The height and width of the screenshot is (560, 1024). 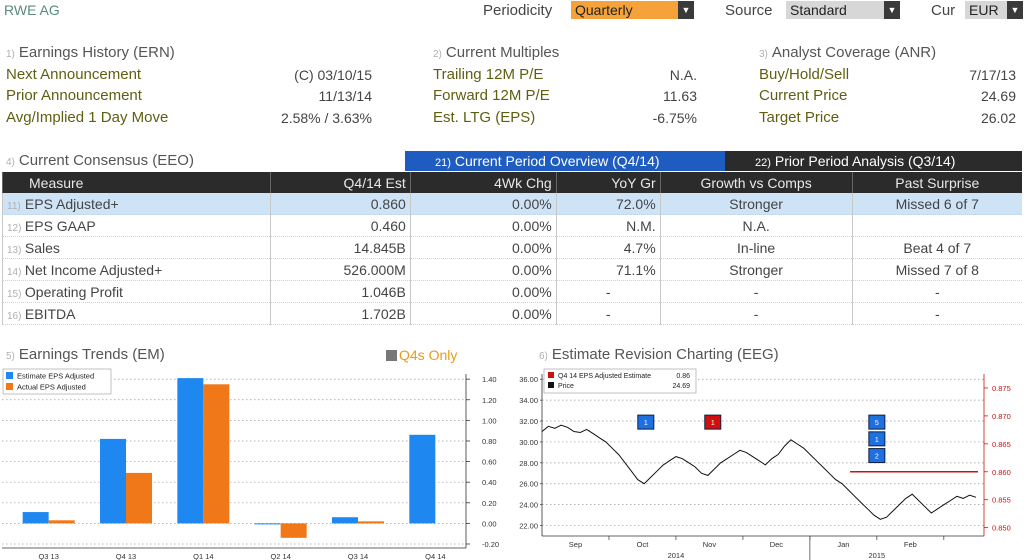 I want to click on surprise-cell: -, so click(x=936, y=313).